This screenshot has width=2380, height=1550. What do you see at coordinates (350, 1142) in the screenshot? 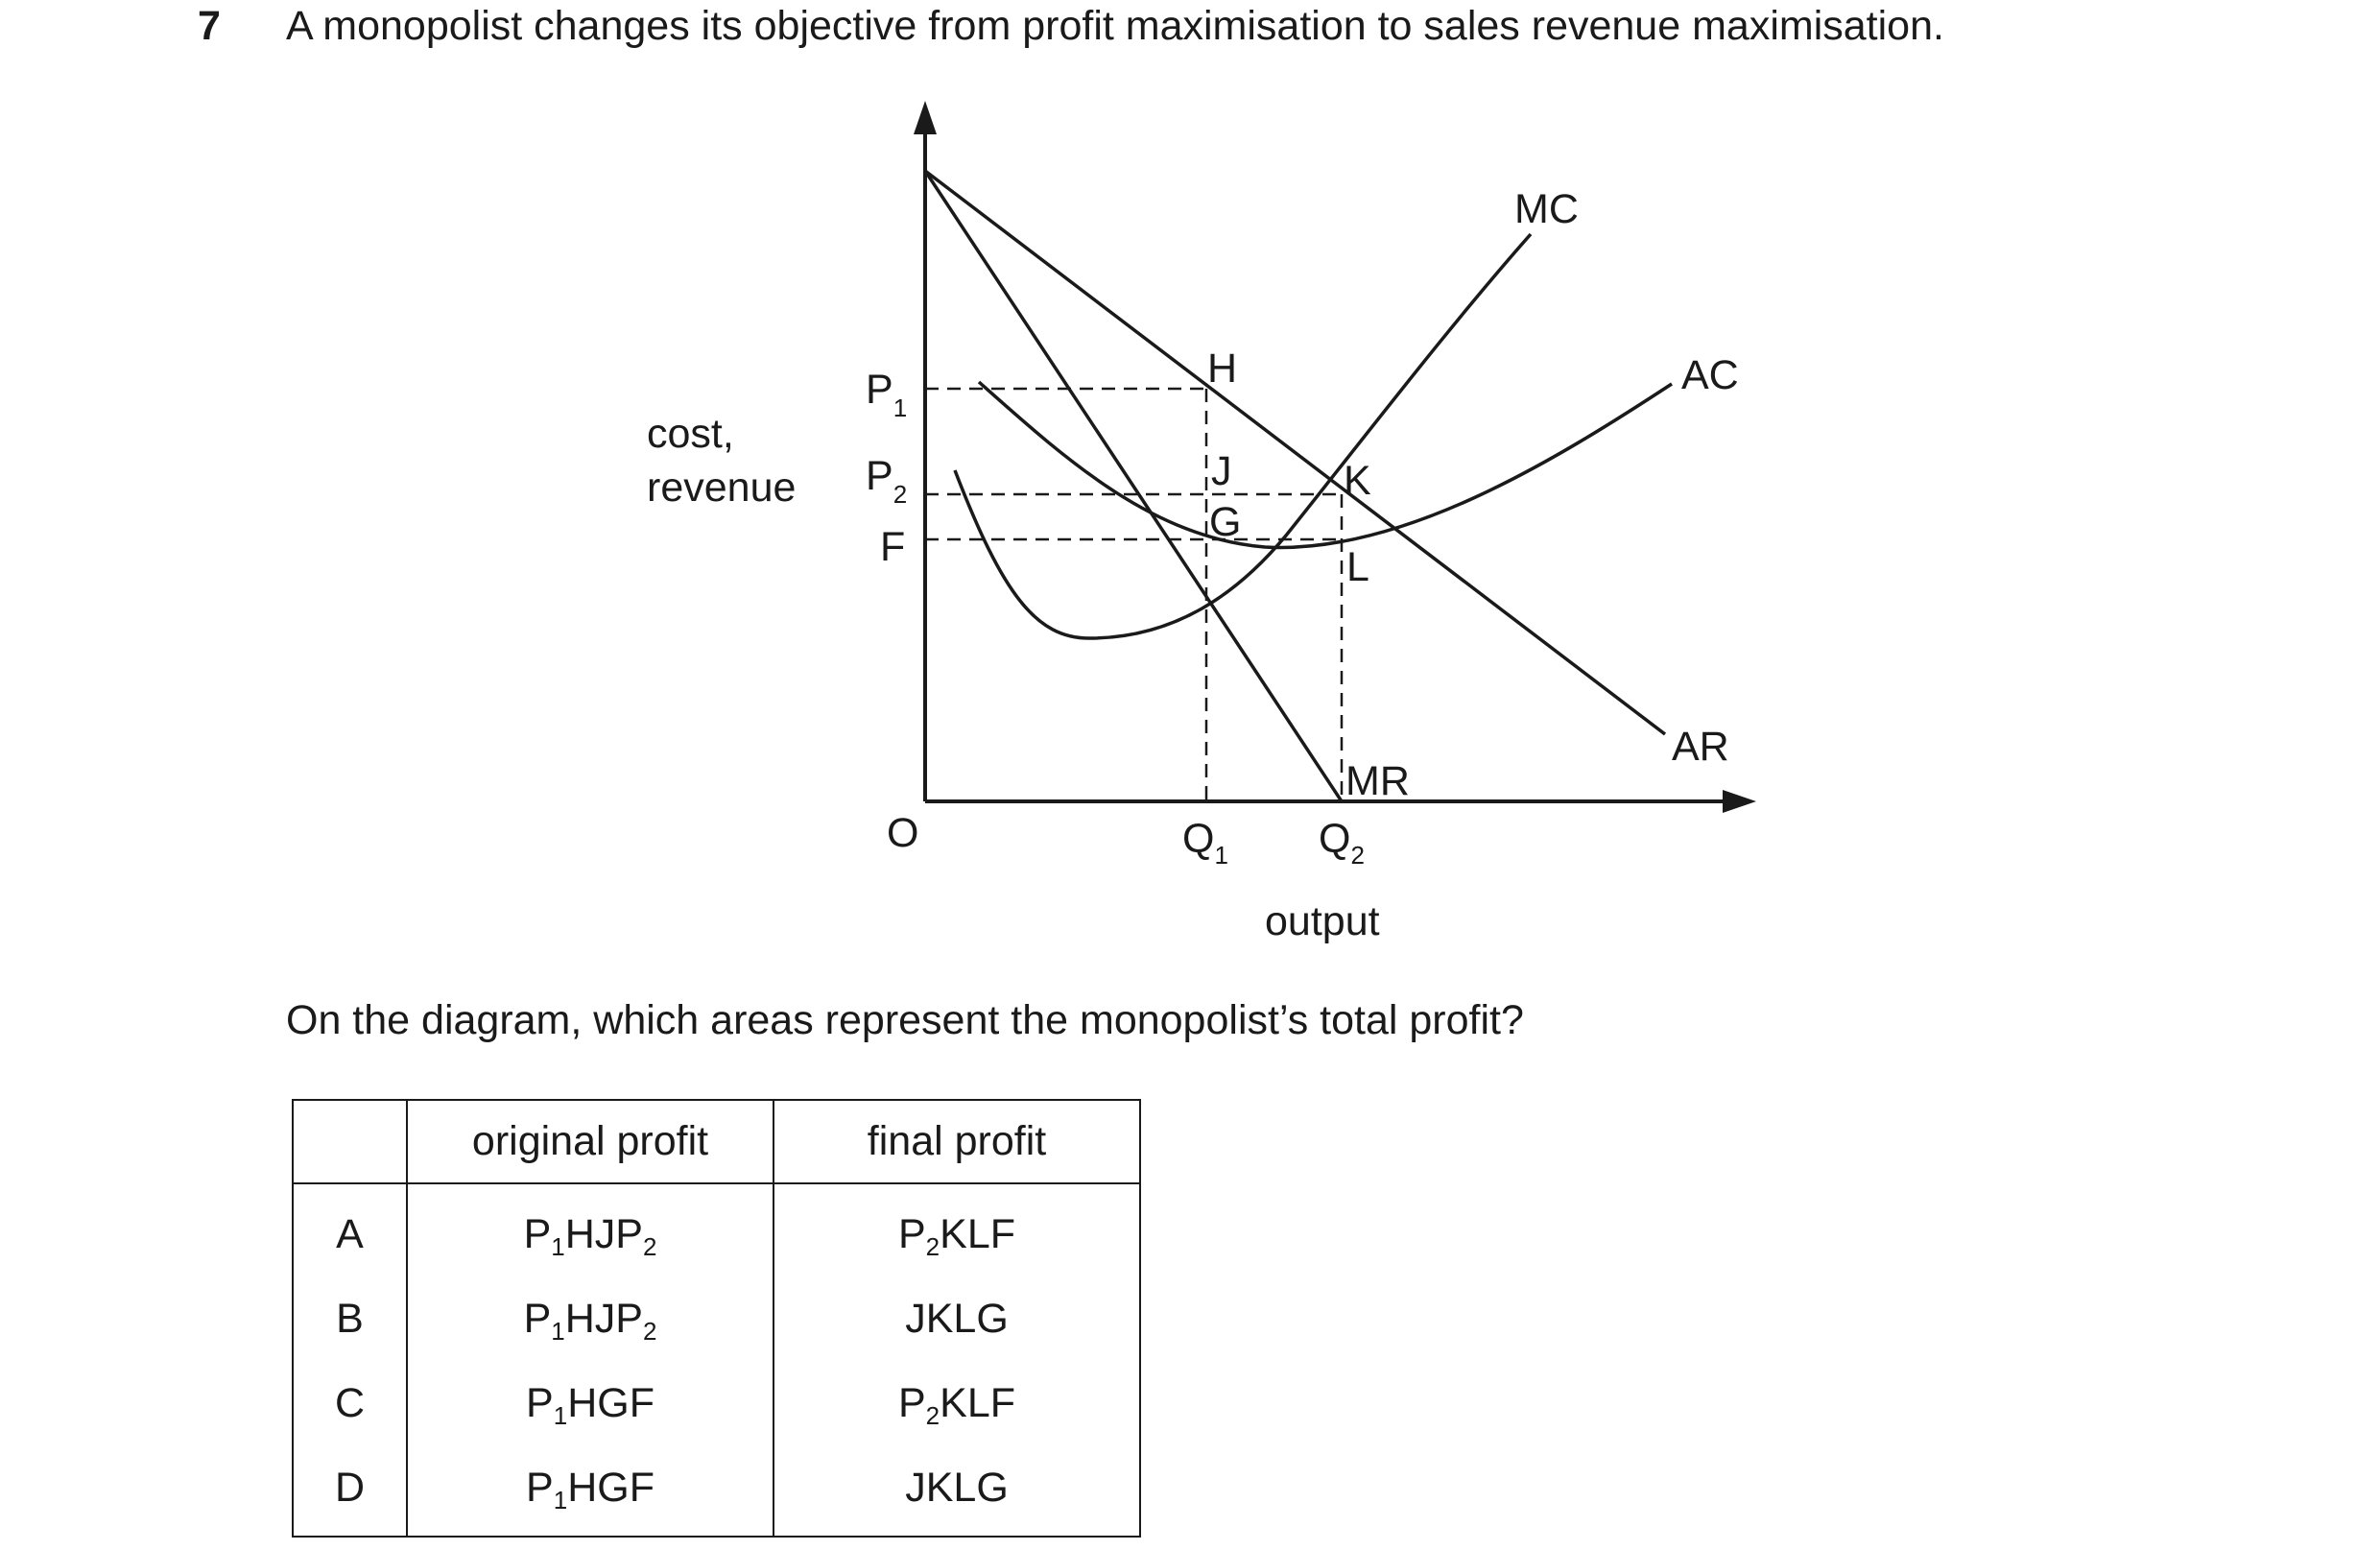
I see `header-option` at bounding box center [350, 1142].